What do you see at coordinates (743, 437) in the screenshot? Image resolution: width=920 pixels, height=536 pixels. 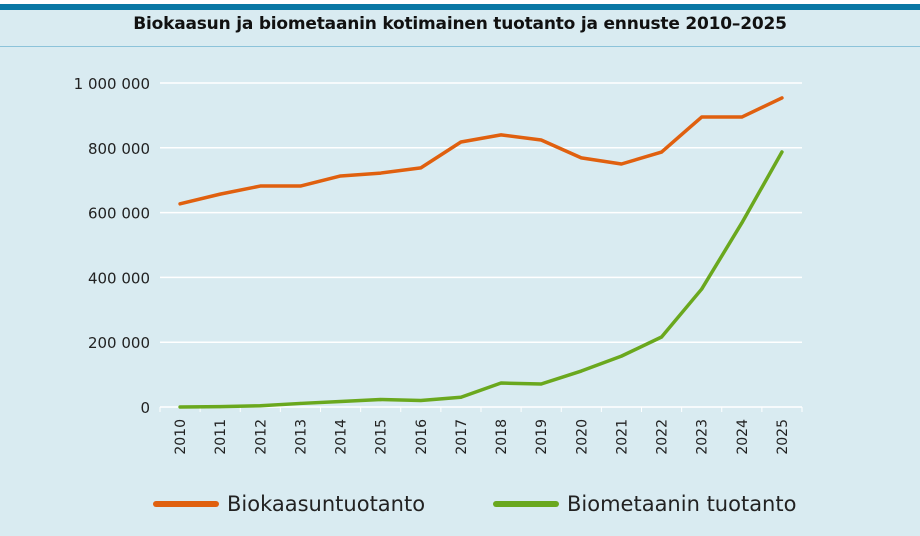 I see `x-tick-label: 2024` at bounding box center [743, 437].